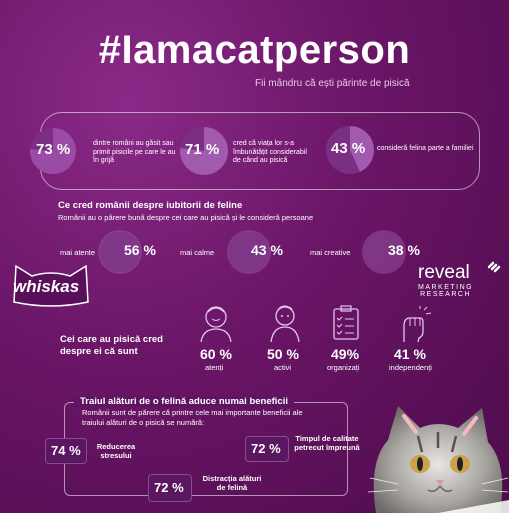  Describe the element at coordinates (99, 351) in the screenshot. I see `self-view-heading-2: despre ei că sunt` at that location.